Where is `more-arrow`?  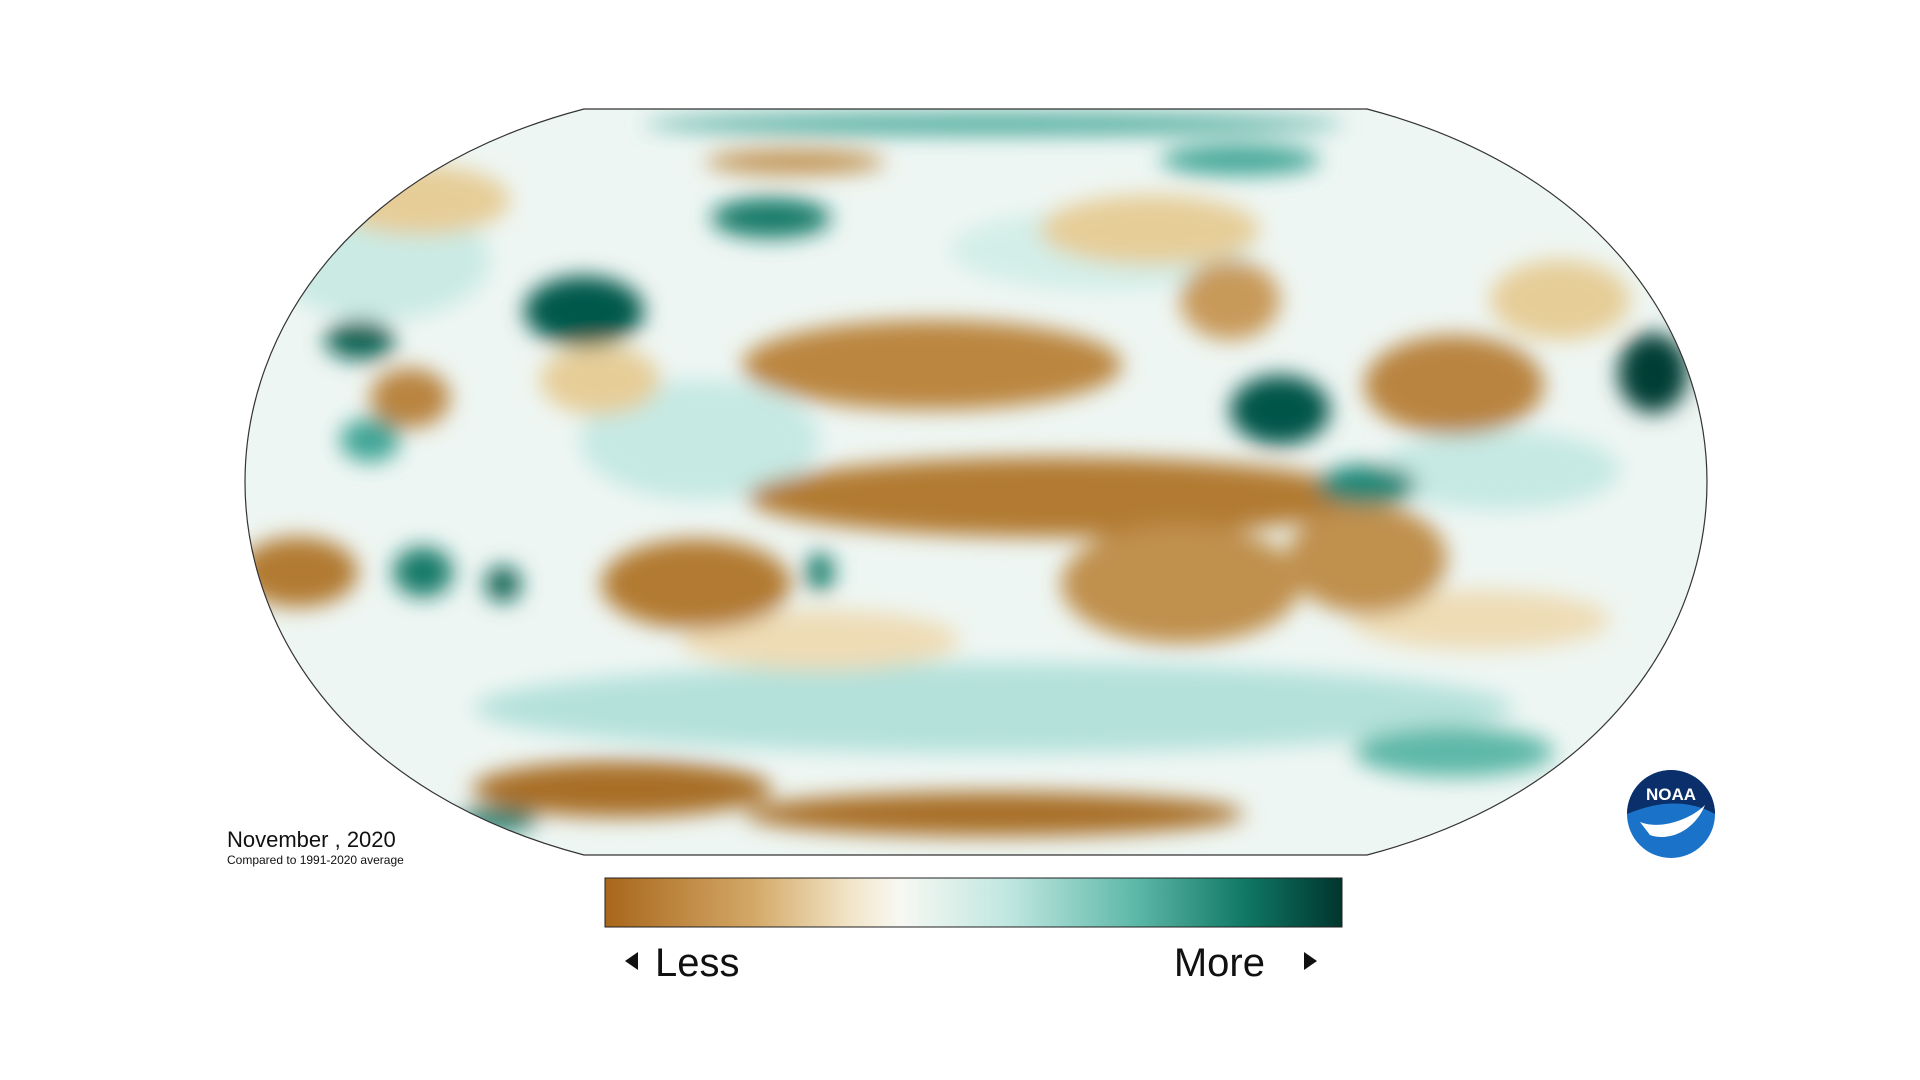 more-arrow is located at coordinates (1310, 961).